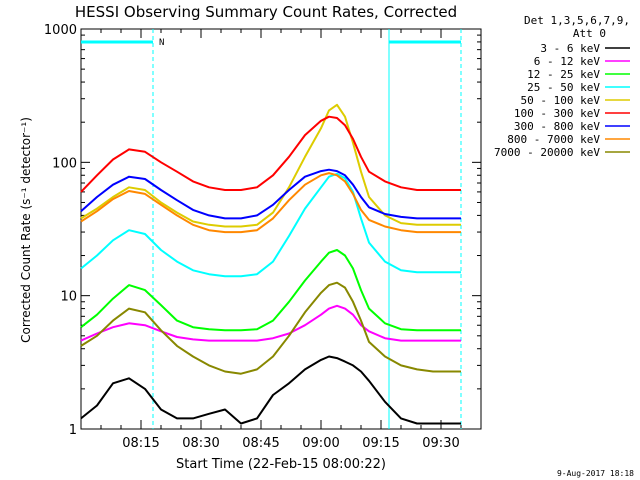 This screenshot has width=640, height=480. Describe the element at coordinates (557, 126) in the screenshot. I see `legend-label: 300 - 800 keV` at that location.